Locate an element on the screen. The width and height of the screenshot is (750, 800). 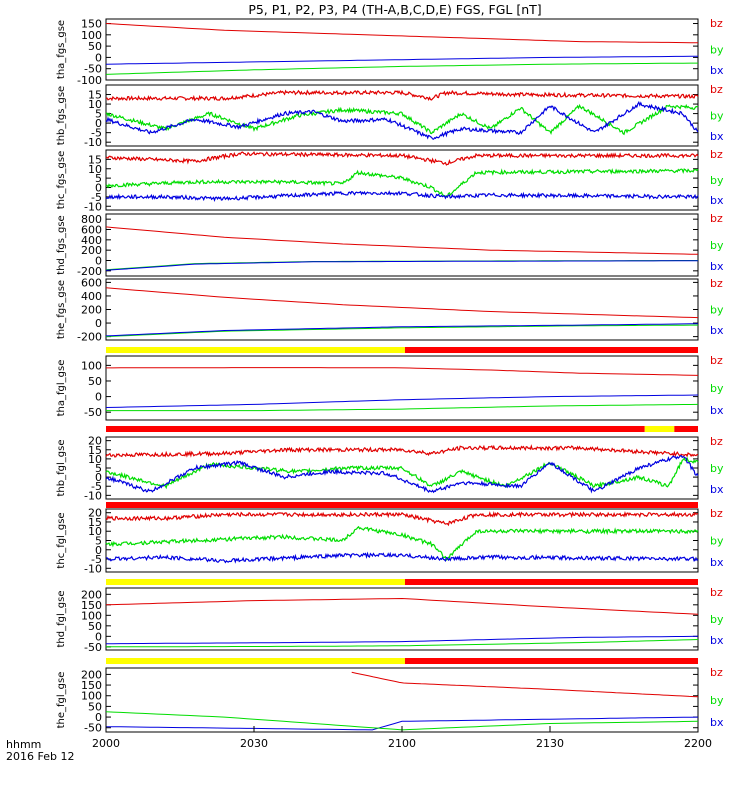
time-axis: 2000 2030 2100 2130 2200 is located at coordinates (402, 738).